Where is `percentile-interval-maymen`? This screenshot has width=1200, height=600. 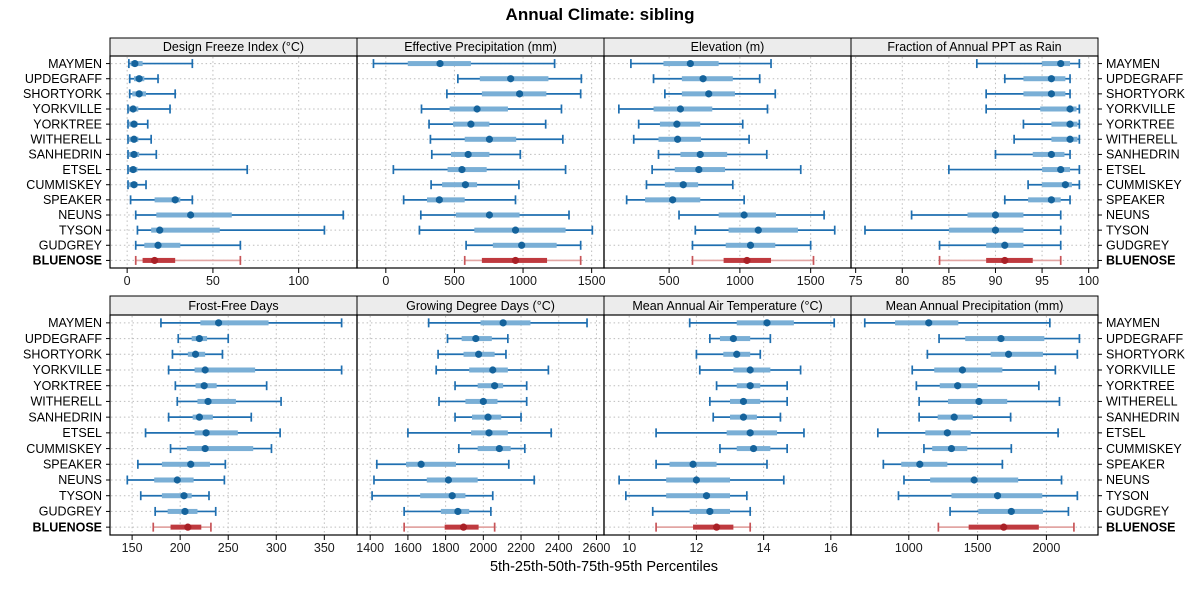 percentile-interval-maymen is located at coordinates (161, 64).